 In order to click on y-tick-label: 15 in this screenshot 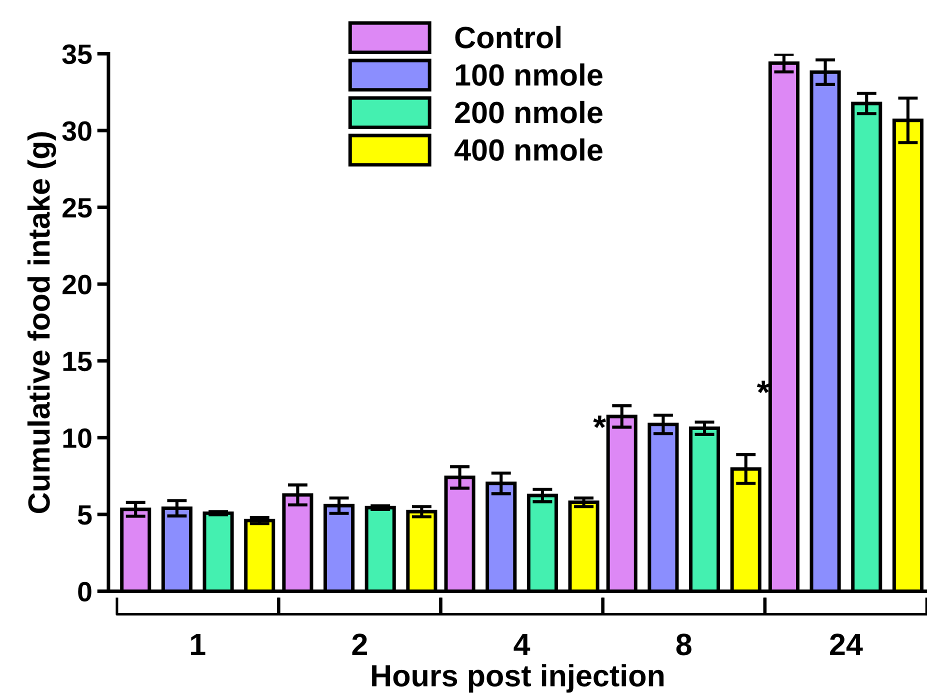, I will do `click(77, 362)`.